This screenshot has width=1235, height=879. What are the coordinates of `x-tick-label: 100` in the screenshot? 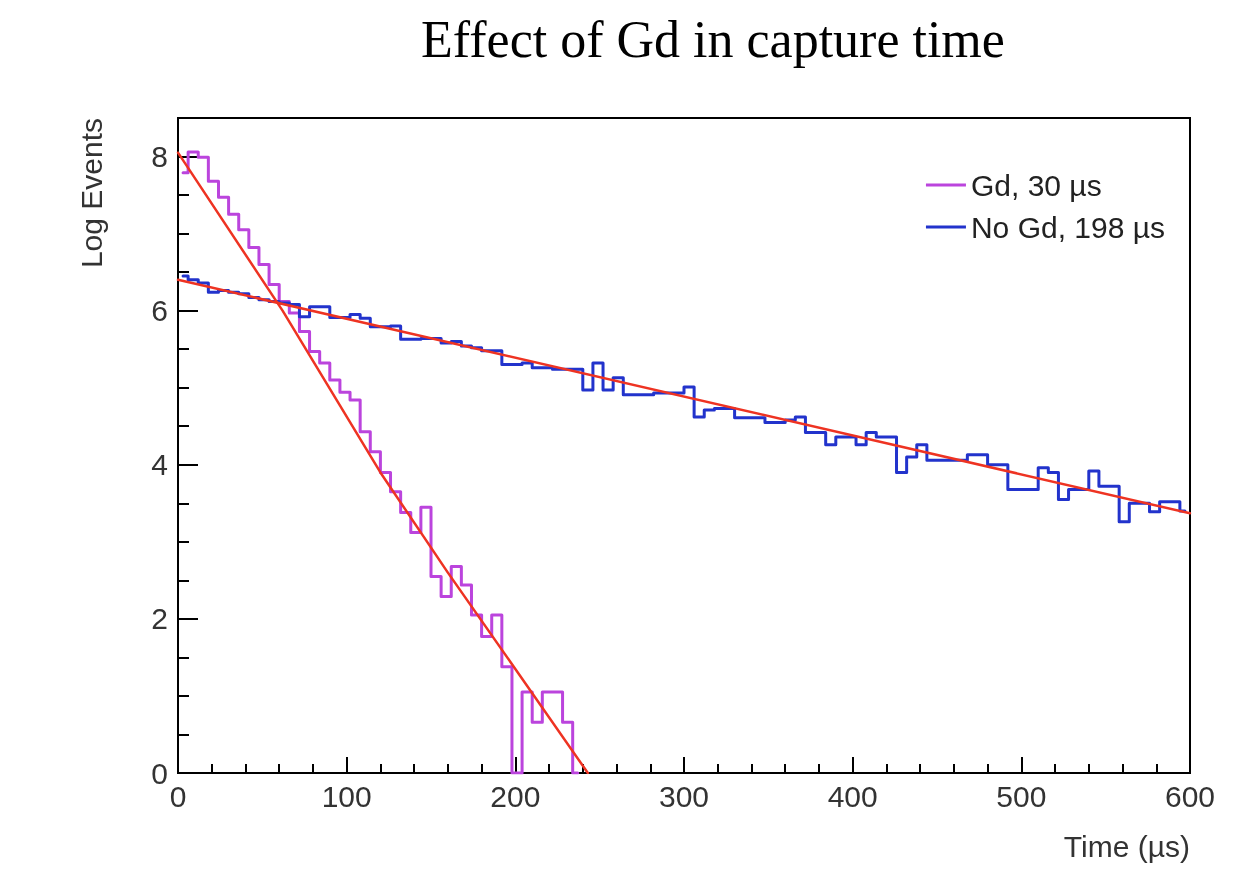 It's located at (346, 796).